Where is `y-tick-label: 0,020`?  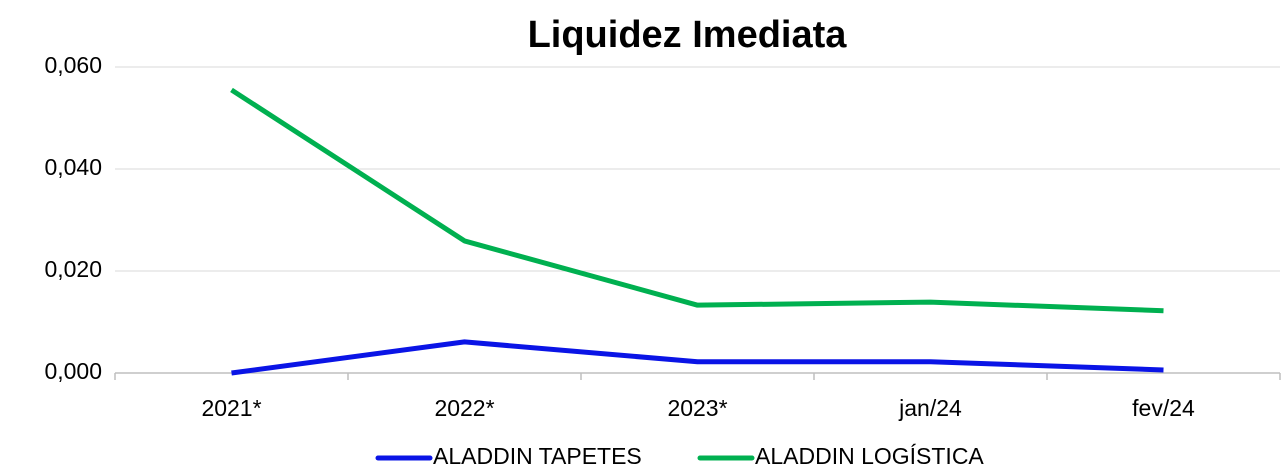
y-tick-label: 0,020 is located at coordinates (73, 269).